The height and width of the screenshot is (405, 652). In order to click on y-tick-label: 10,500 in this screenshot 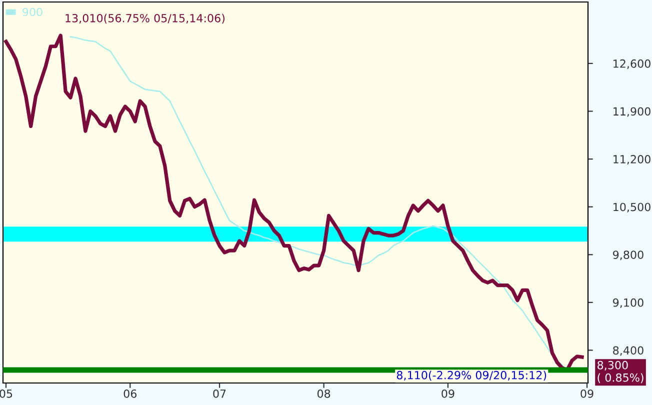, I will do `click(632, 207)`.